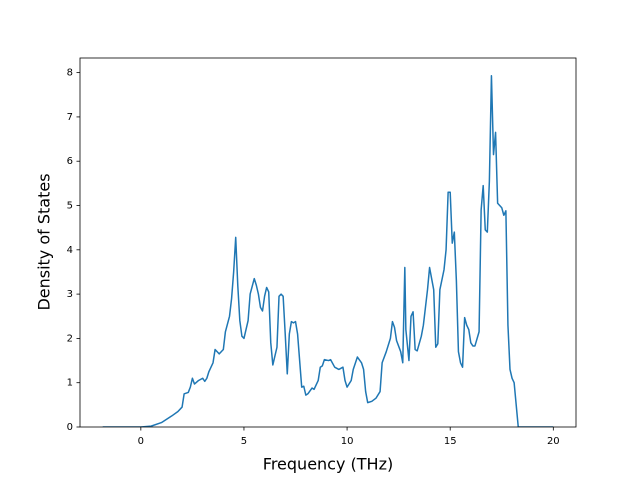 This screenshot has height=480, width=640. What do you see at coordinates (70, 73) in the screenshot?
I see `y-tick-label: 8` at bounding box center [70, 73].